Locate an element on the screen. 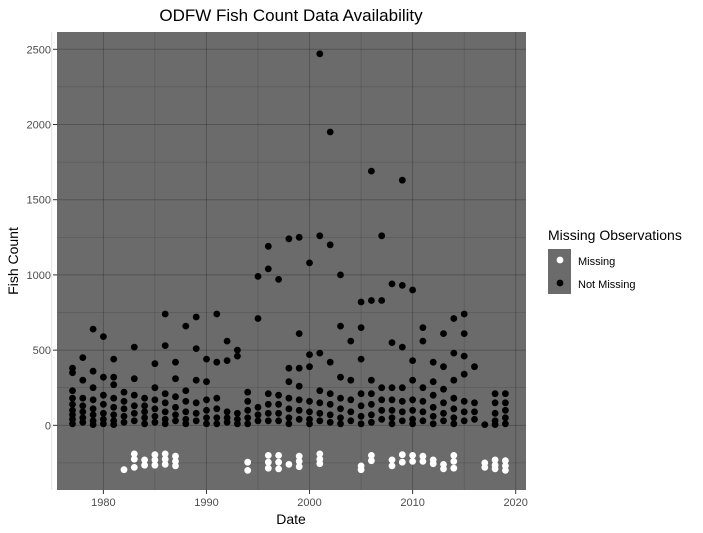  y-axis-title: Fish Count is located at coordinates (13, 261).